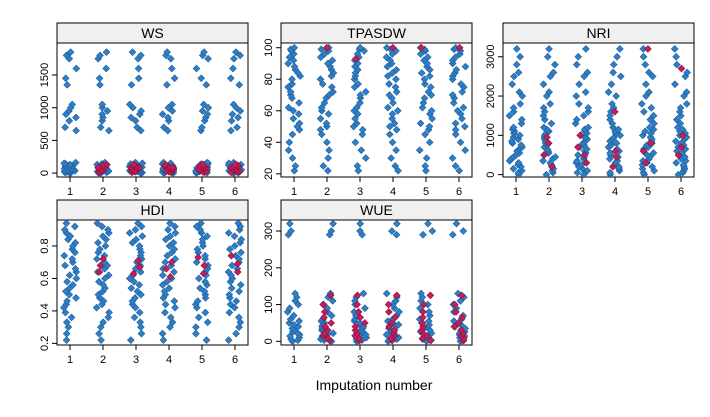  Describe the element at coordinates (368, 282) in the screenshot. I see `panel-wue: WUE 0 100 200 300 1 2 3 4 5 6` at that location.